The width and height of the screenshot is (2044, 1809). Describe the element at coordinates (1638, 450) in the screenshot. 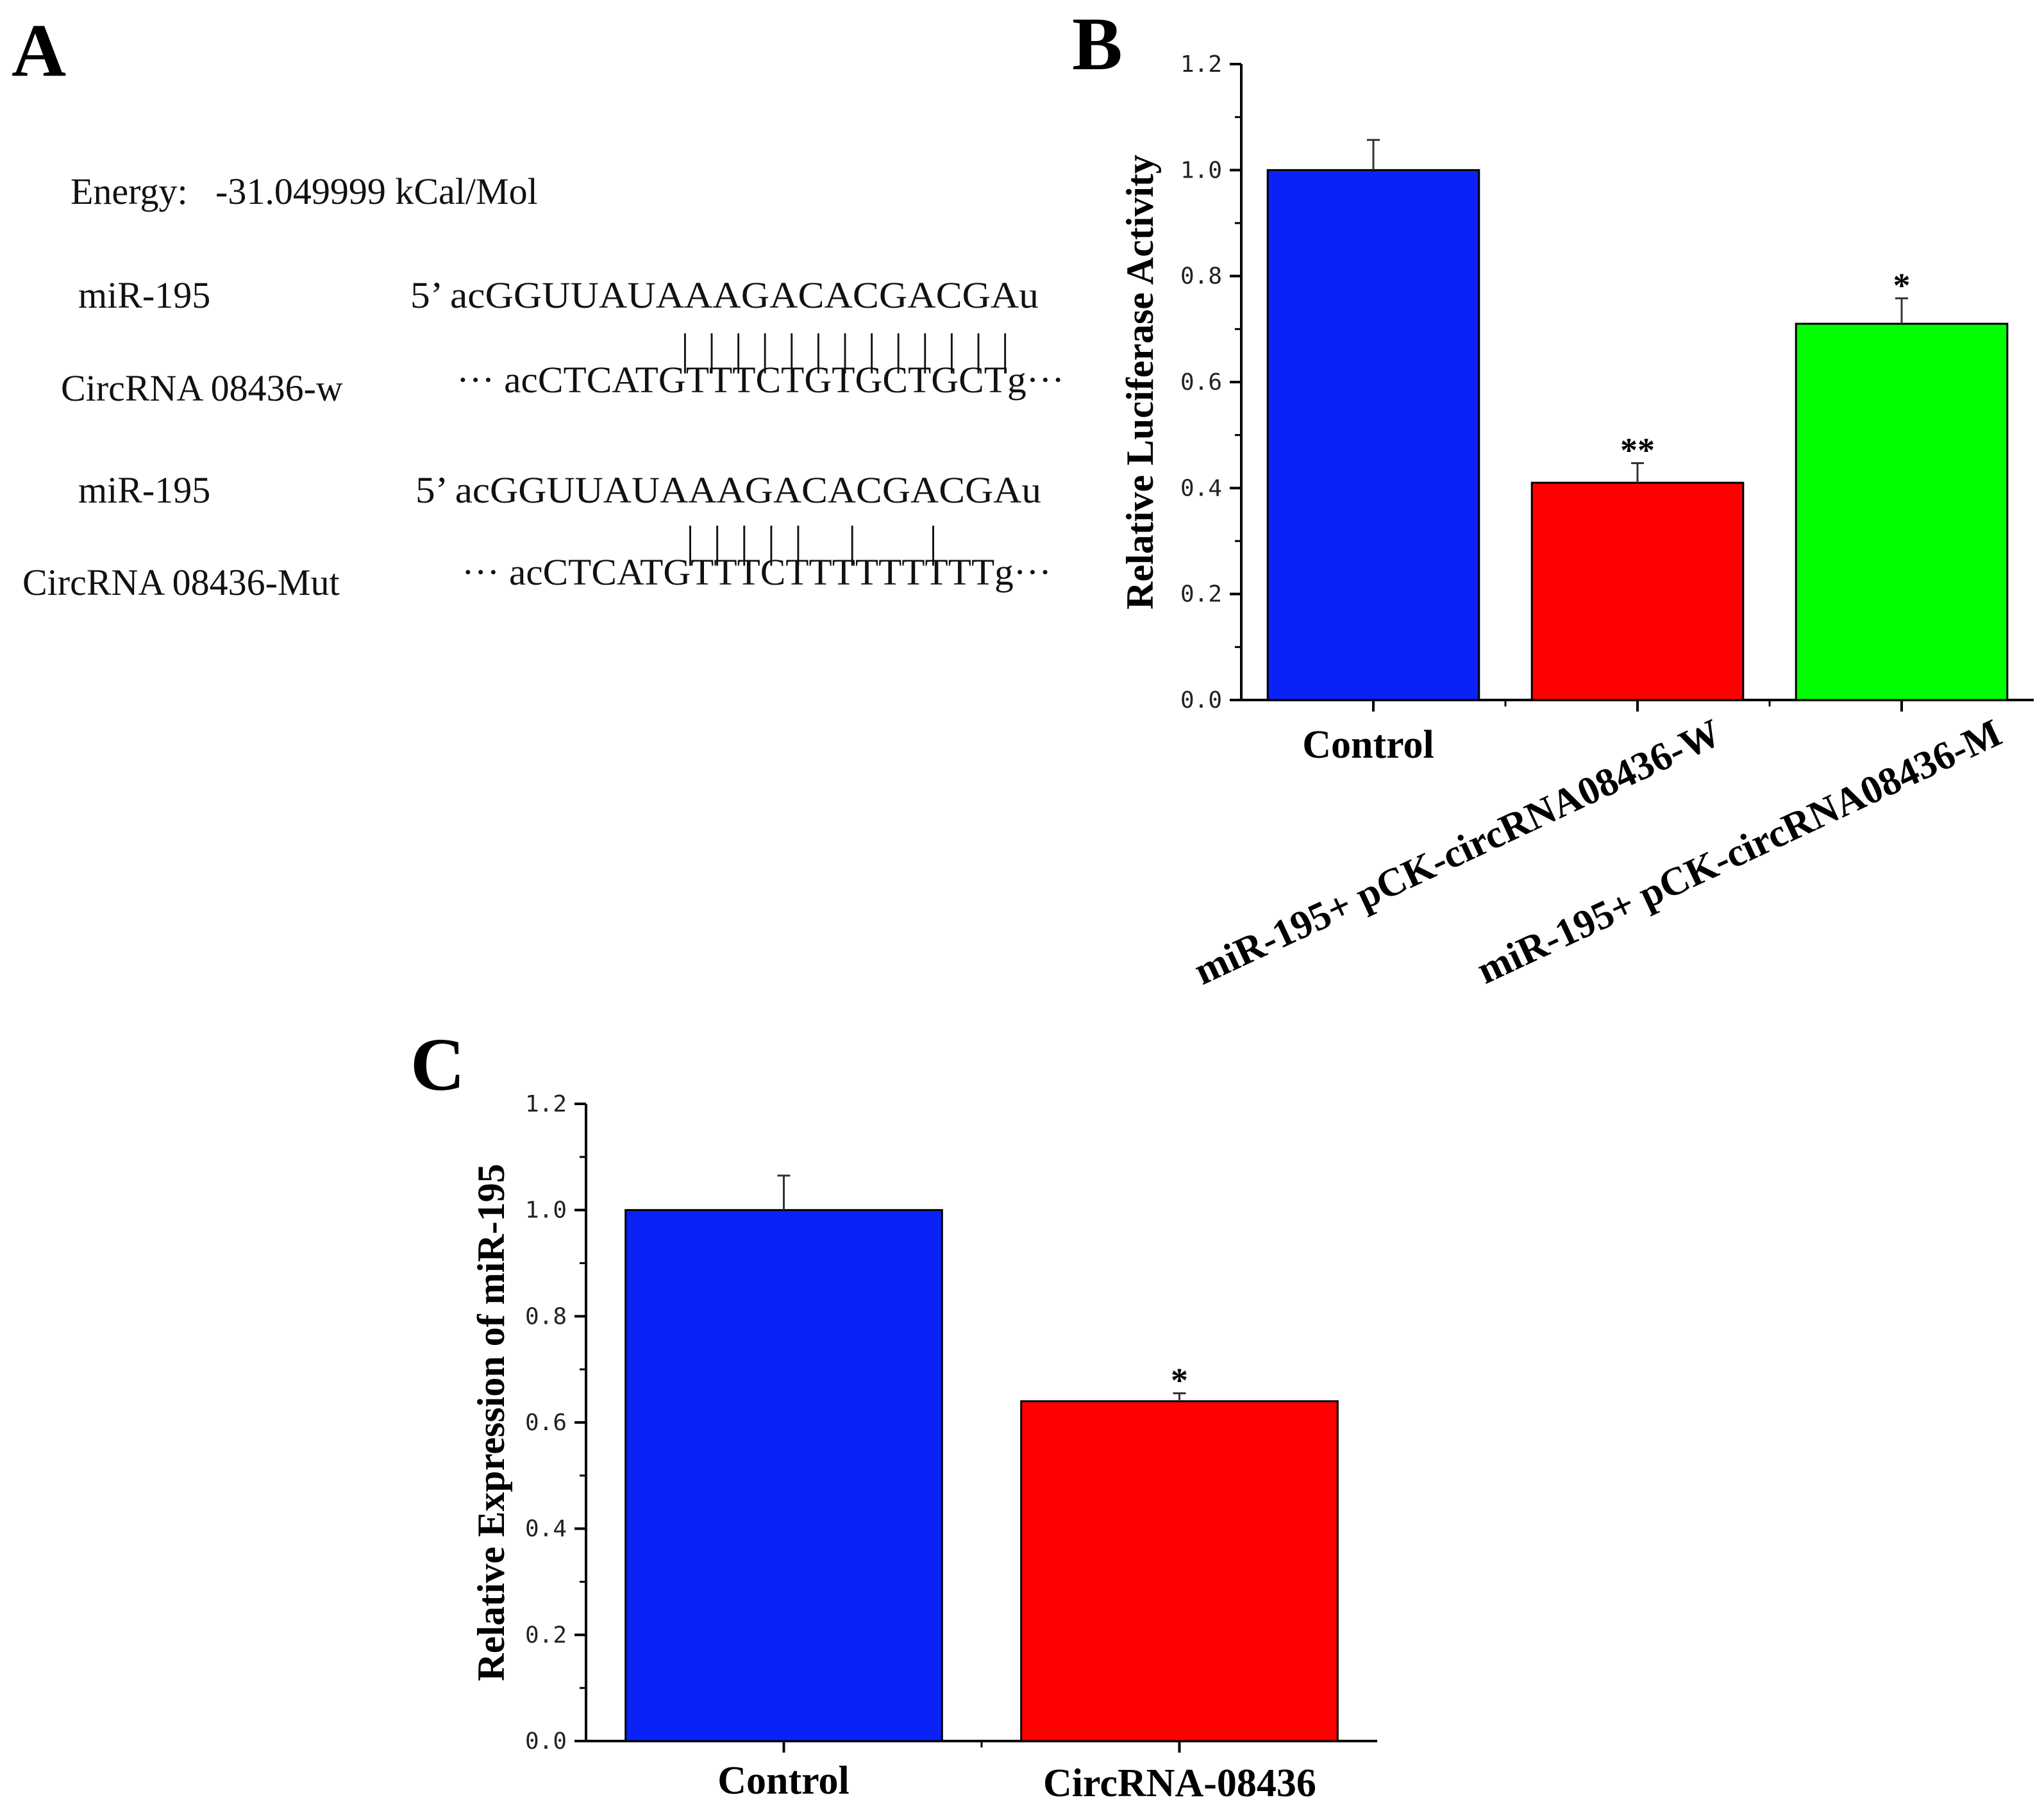

I see `significance-marker: **` at that location.